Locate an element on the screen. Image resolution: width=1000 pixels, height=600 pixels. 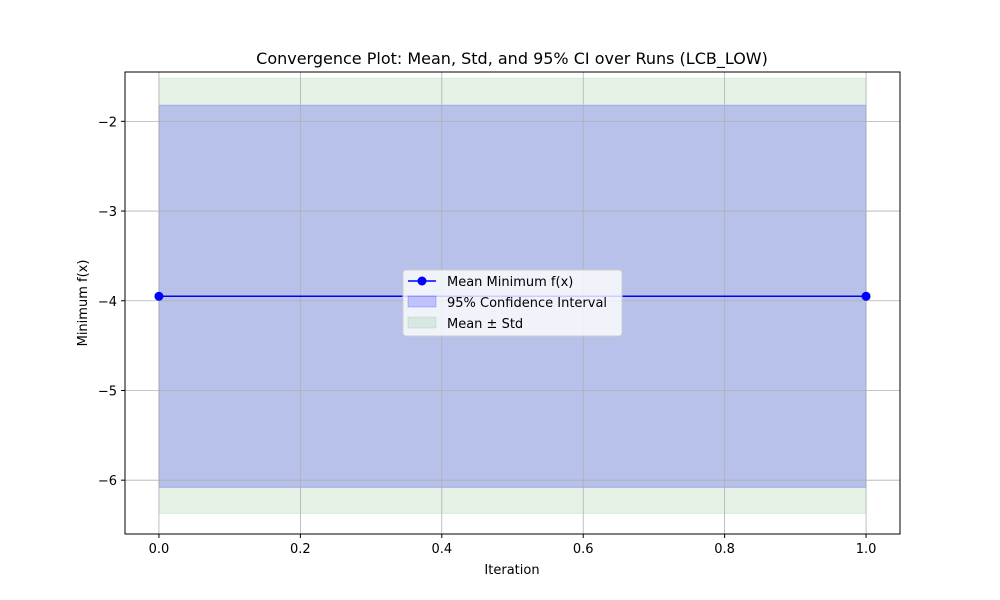
legend-label-mean: Mean Minimum f(x) is located at coordinates (510, 282).